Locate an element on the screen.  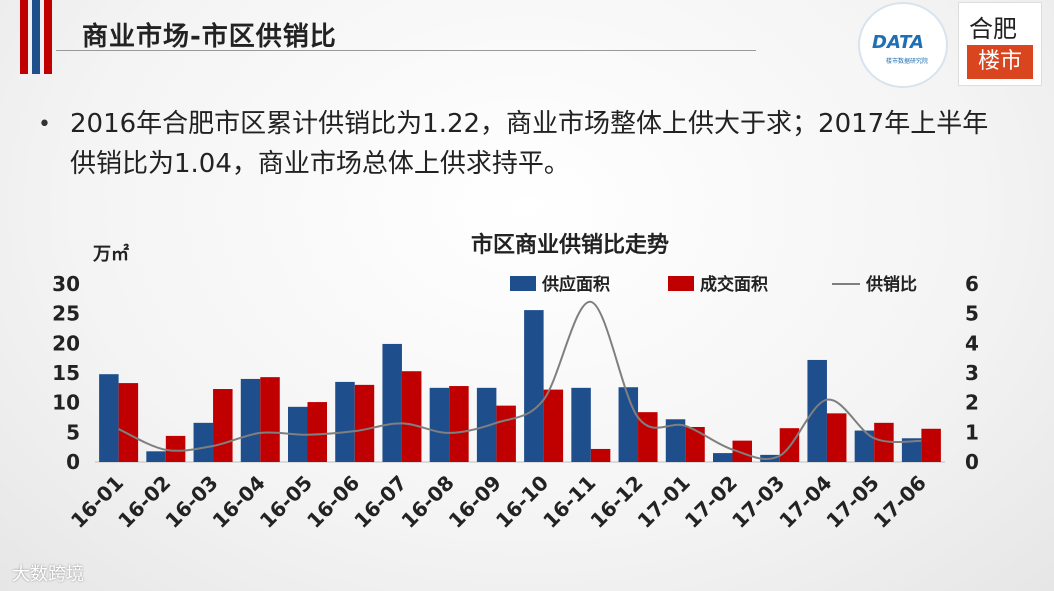
header-stripe-red is located at coordinates (24, 37).